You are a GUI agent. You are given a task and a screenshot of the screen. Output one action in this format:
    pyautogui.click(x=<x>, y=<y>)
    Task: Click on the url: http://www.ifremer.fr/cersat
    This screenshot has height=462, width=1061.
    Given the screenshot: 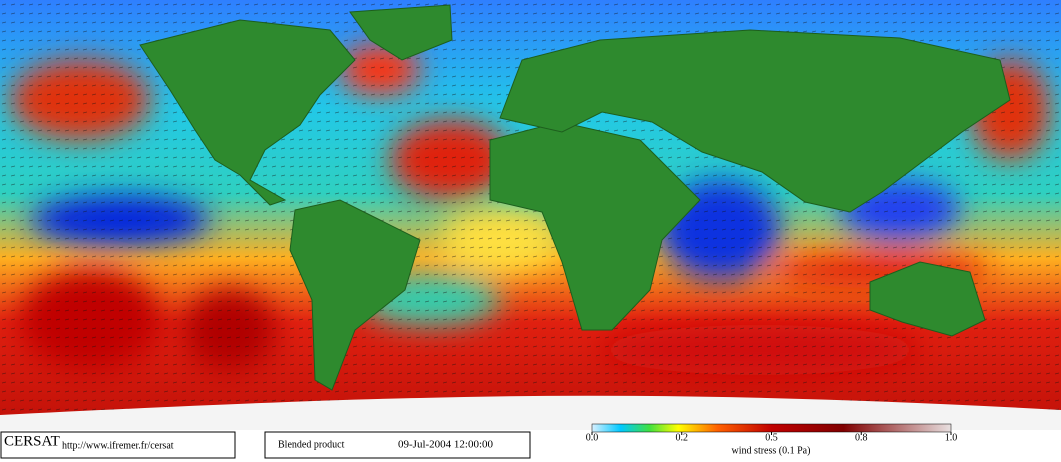 What is the action you would take?
    pyautogui.click(x=118, y=445)
    